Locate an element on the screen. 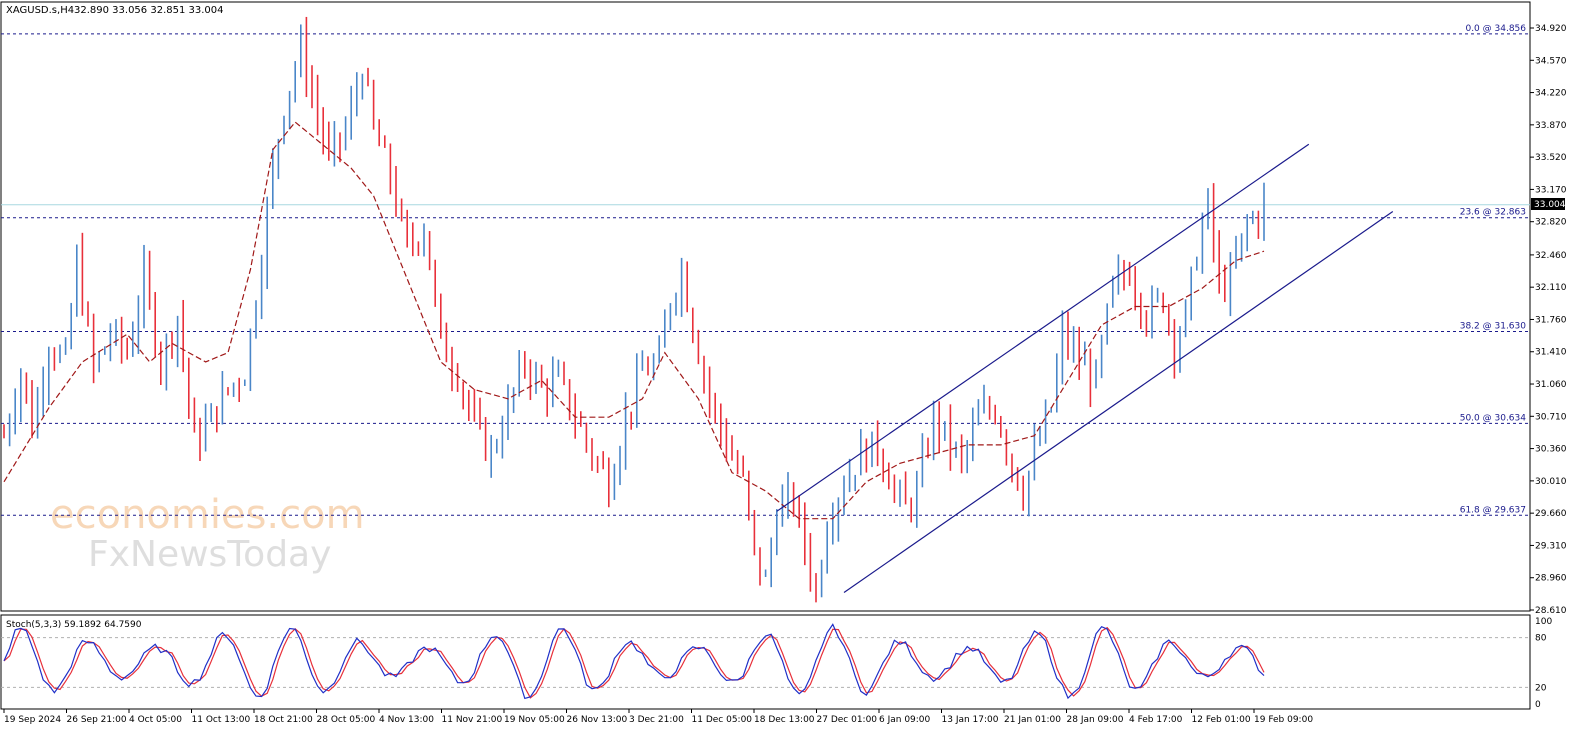  fib-level-label: 61.8 @ 29.637 is located at coordinates (1493, 510).